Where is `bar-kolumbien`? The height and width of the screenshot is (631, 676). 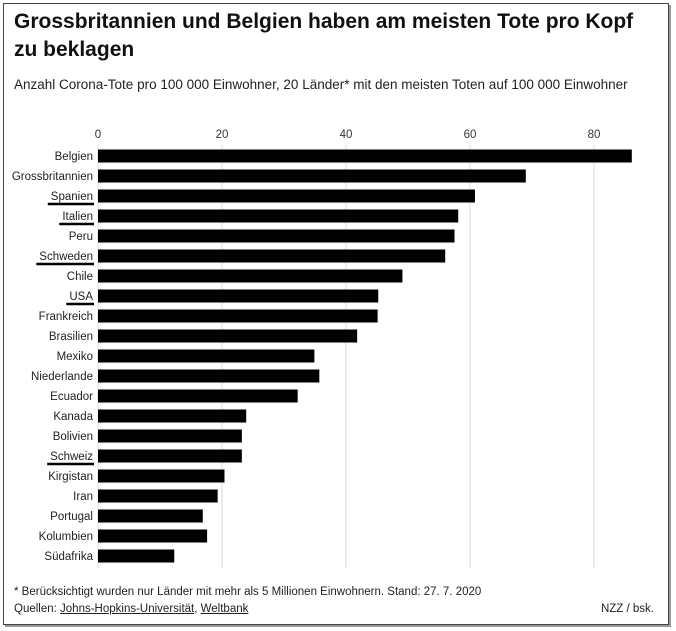
bar-kolumbien is located at coordinates (153, 536).